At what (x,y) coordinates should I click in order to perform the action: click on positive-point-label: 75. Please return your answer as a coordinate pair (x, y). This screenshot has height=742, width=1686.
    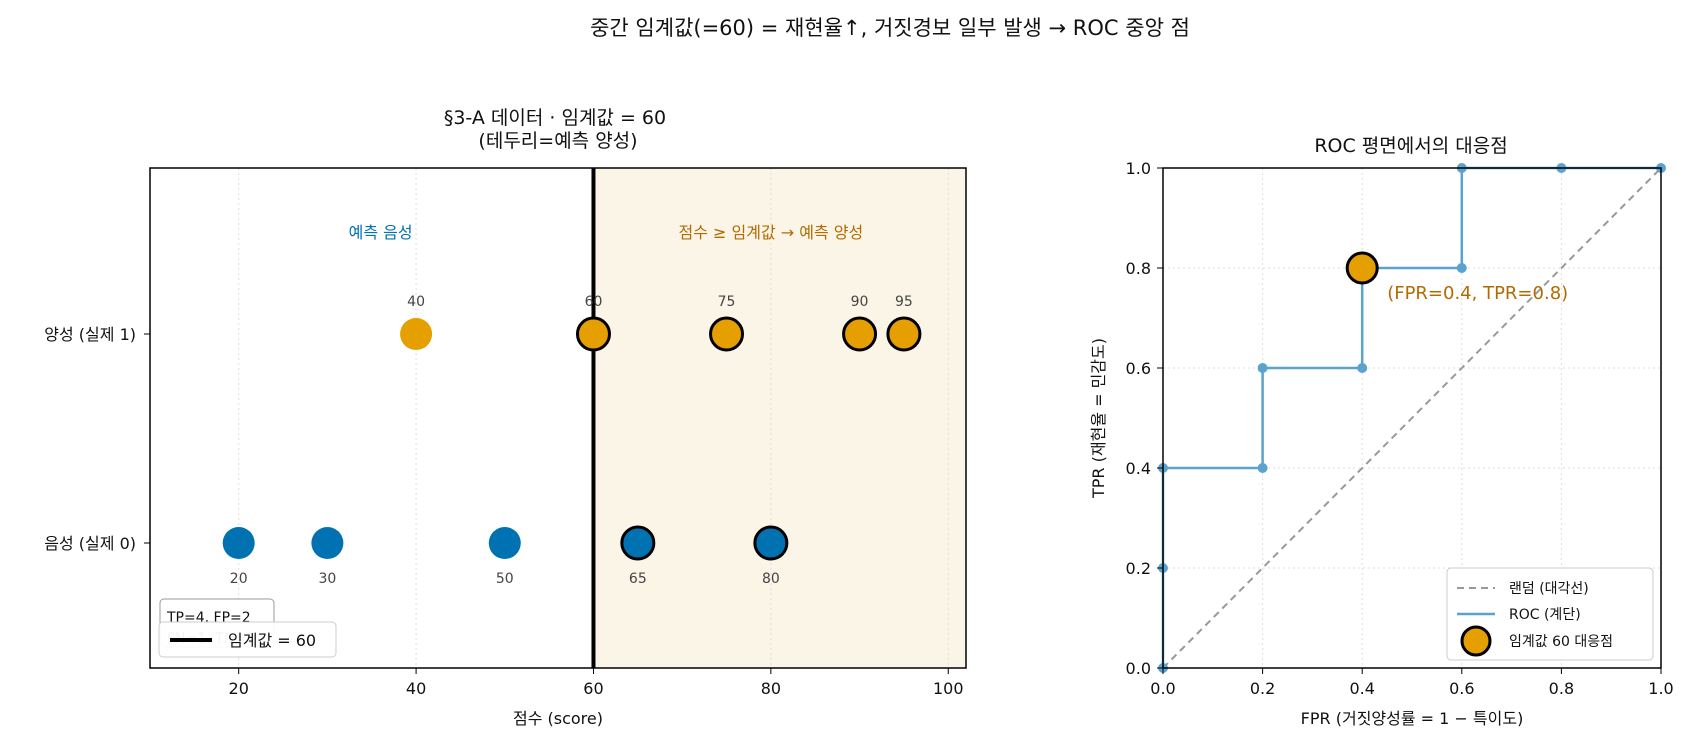
    Looking at the image, I should click on (727, 302).